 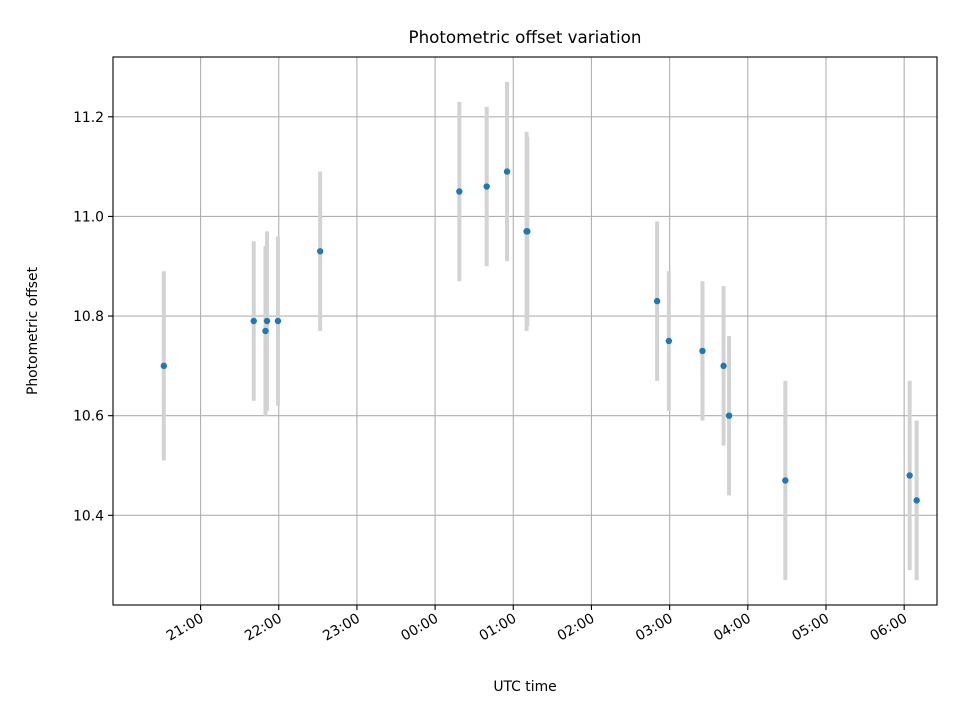 I want to click on x-axis-label: UTC time, so click(x=524, y=687).